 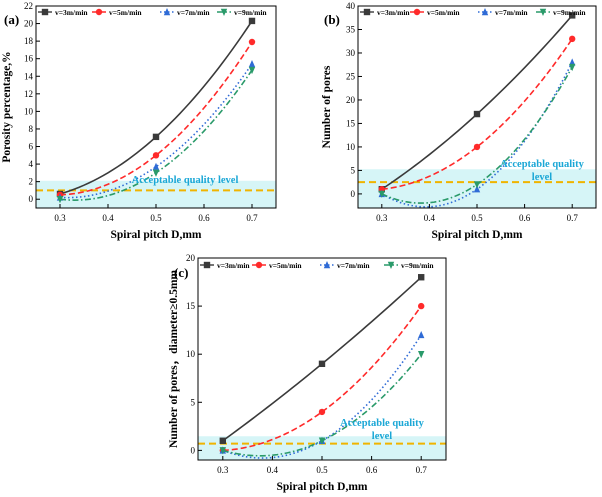 What do you see at coordinates (185, 180) in the screenshot?
I see `annotation-text: Acceptable quality level` at bounding box center [185, 180].